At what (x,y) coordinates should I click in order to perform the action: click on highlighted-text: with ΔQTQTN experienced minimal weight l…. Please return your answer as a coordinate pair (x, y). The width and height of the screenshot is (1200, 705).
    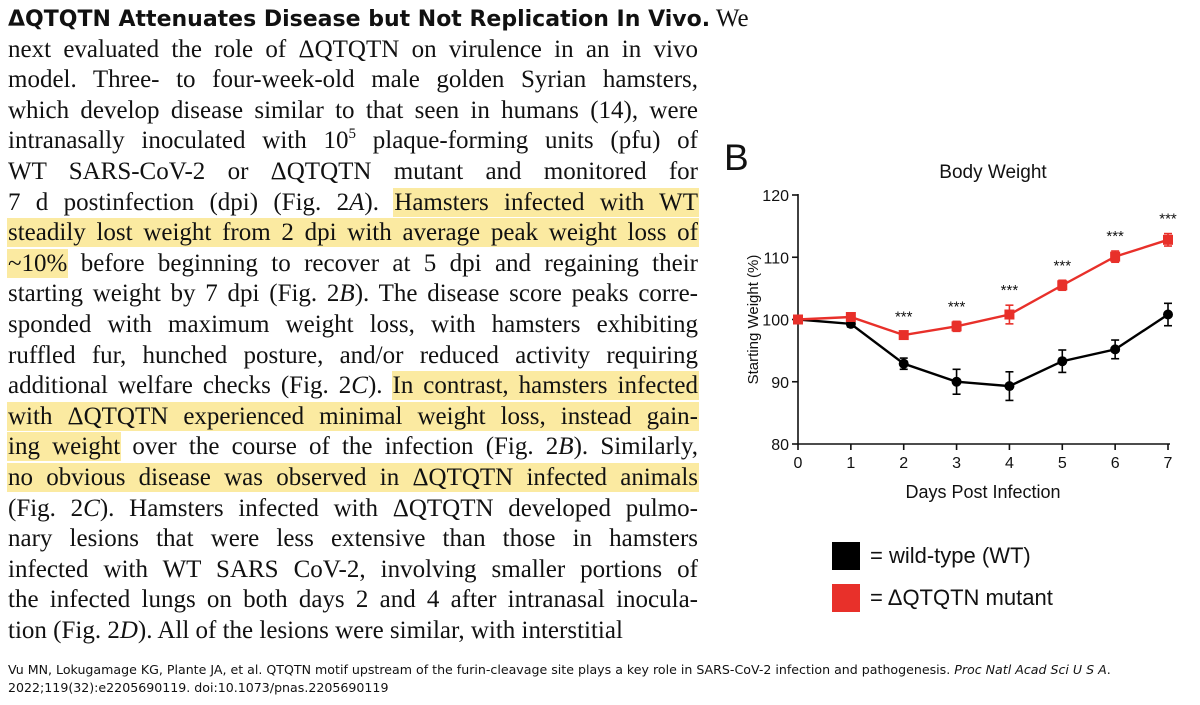
    Looking at the image, I should click on (353, 416).